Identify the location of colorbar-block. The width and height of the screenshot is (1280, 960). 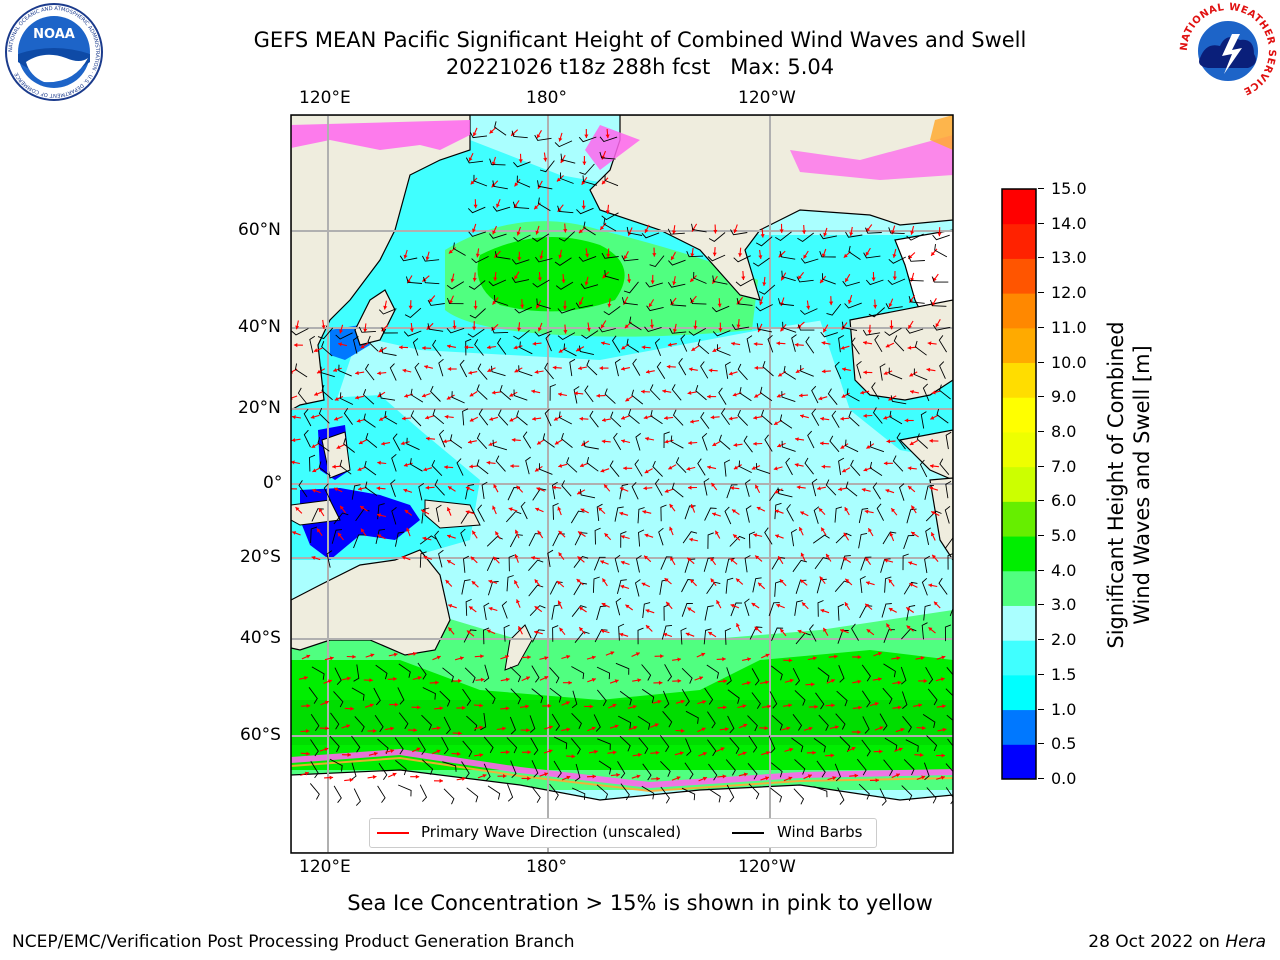
(1019, 415).